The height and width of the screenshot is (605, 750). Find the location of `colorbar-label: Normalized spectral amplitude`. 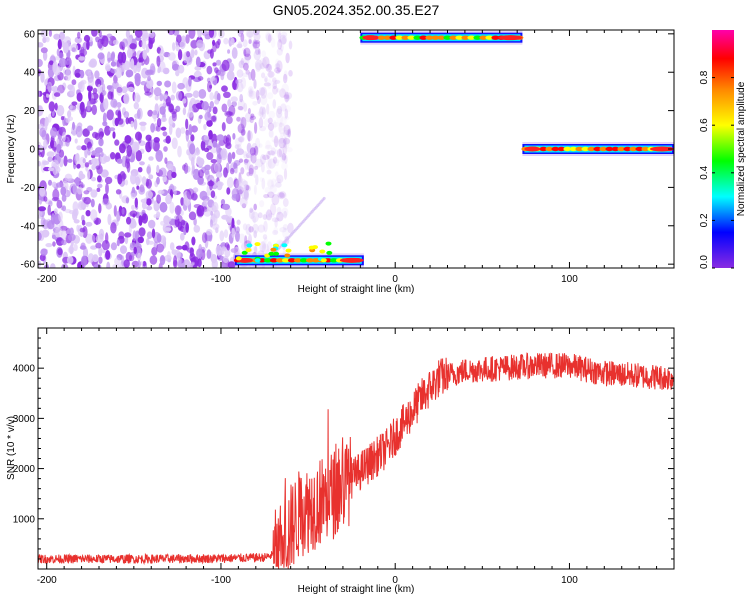

colorbar-label: Normalized spectral amplitude is located at coordinates (741, 148).